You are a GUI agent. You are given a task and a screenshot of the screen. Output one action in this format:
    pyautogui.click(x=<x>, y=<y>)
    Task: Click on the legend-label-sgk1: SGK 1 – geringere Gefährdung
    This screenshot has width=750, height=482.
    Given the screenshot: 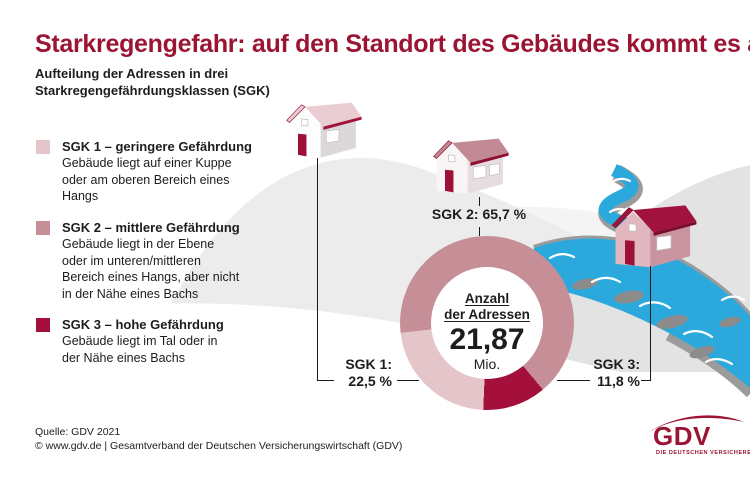 What is the action you would take?
    pyautogui.click(x=157, y=146)
    